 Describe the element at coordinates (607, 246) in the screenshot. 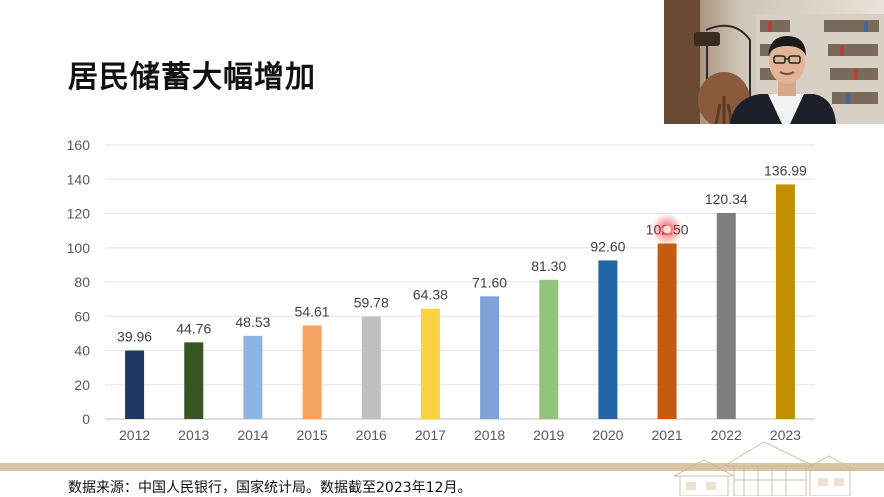

I see `data-label-2020: 92.60` at that location.